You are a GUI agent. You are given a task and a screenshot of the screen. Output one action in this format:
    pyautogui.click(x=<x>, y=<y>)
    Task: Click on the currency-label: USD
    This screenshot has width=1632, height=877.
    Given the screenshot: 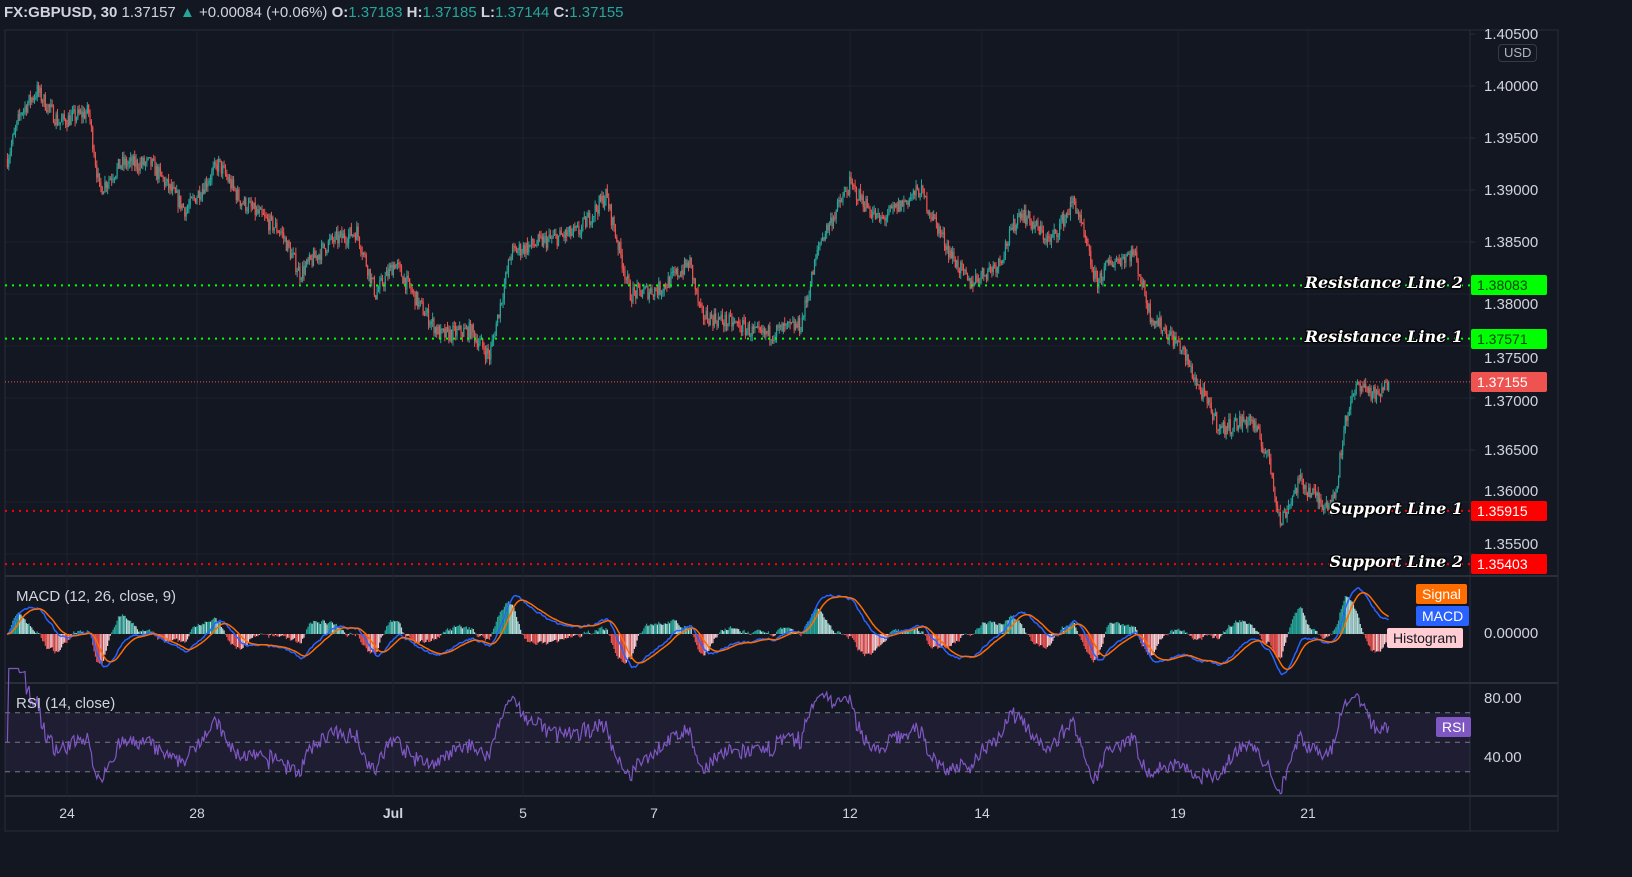 What is the action you would take?
    pyautogui.click(x=1518, y=53)
    